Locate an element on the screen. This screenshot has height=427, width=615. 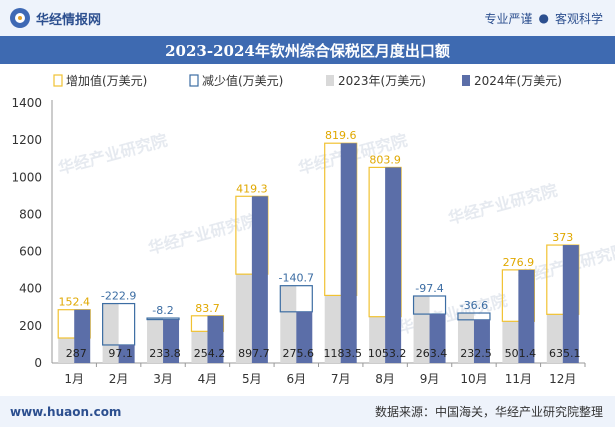
change-label: 419.3 is located at coordinates (252, 188).